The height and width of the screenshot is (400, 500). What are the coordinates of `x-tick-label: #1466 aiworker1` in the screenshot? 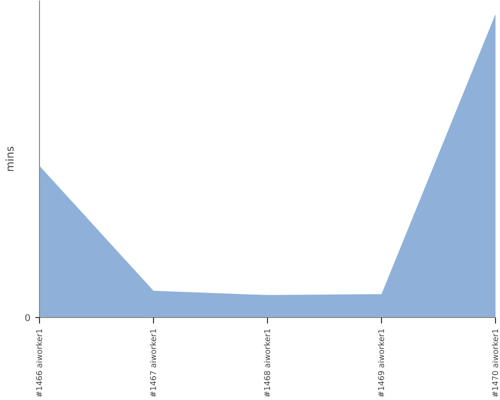 It's located at (39, 363).